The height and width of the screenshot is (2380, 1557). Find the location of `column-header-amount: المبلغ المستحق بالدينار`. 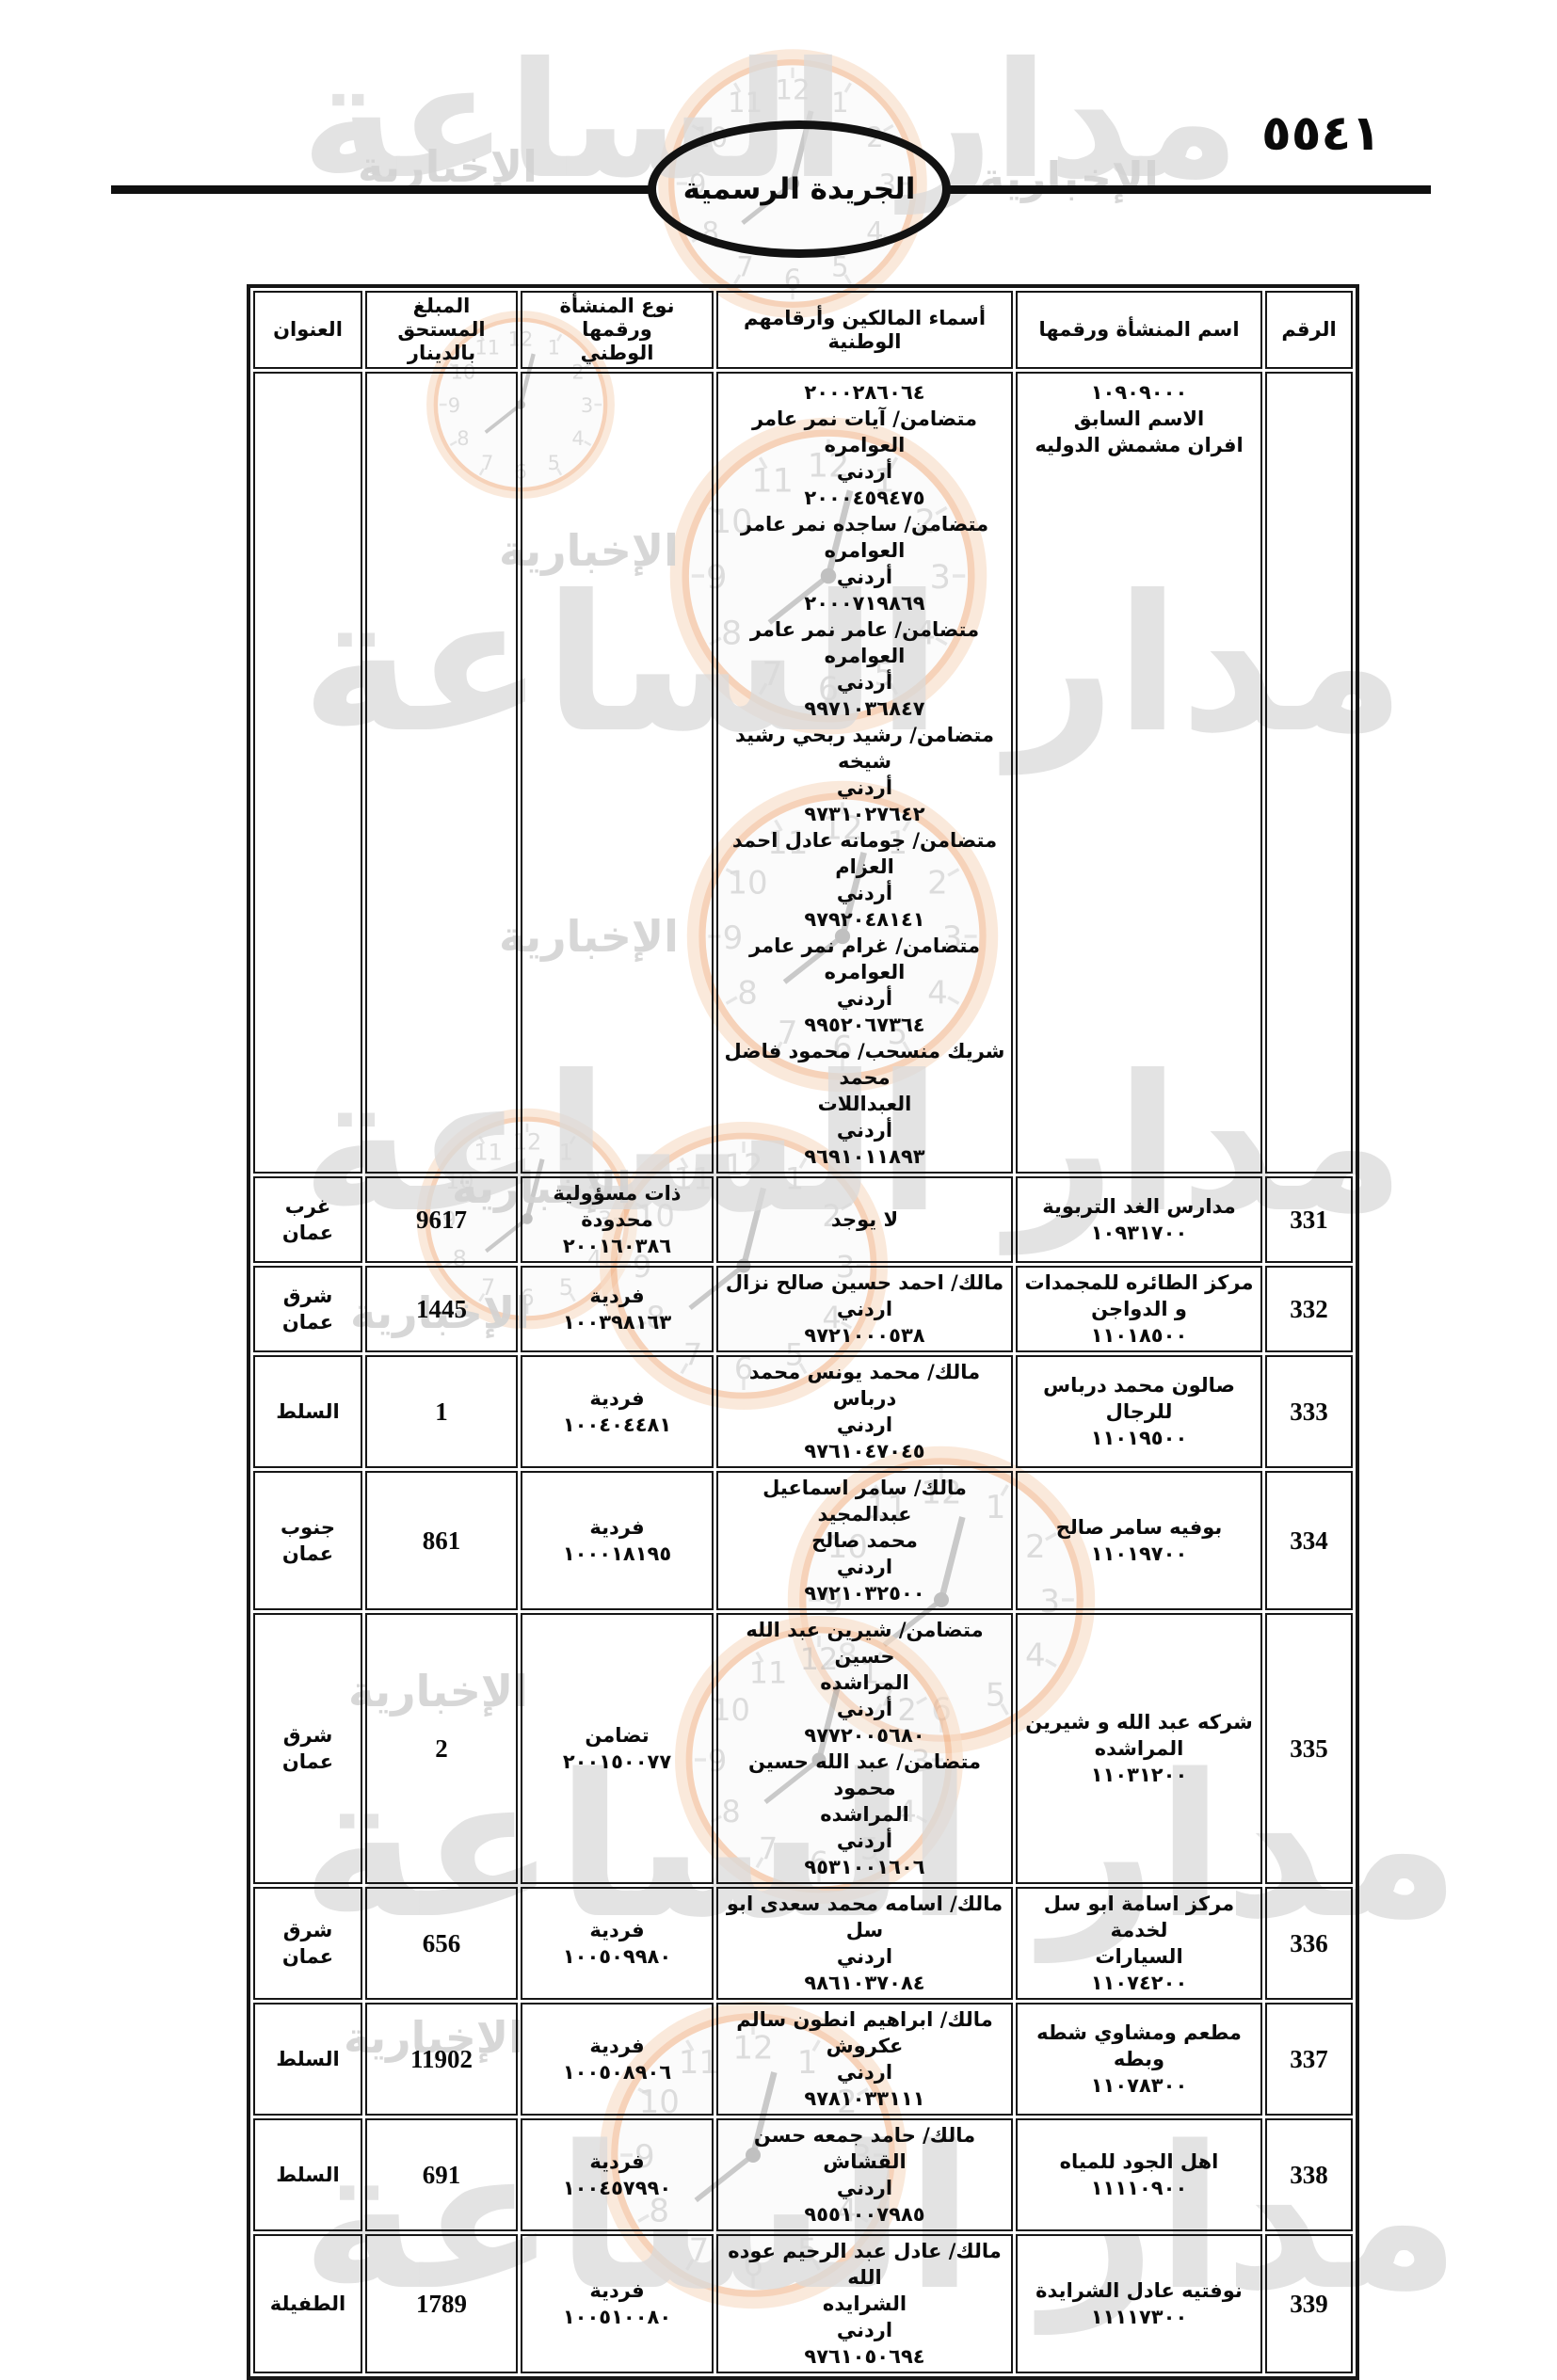

column-header-amount: المبلغ المستحق بالدينار is located at coordinates (441, 330).